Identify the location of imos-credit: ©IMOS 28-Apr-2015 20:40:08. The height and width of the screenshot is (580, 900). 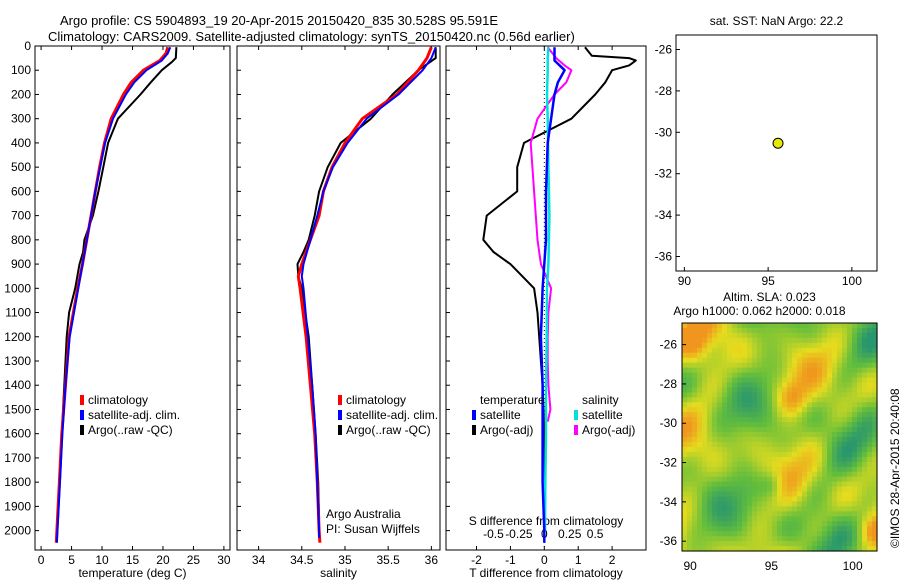
(894, 468).